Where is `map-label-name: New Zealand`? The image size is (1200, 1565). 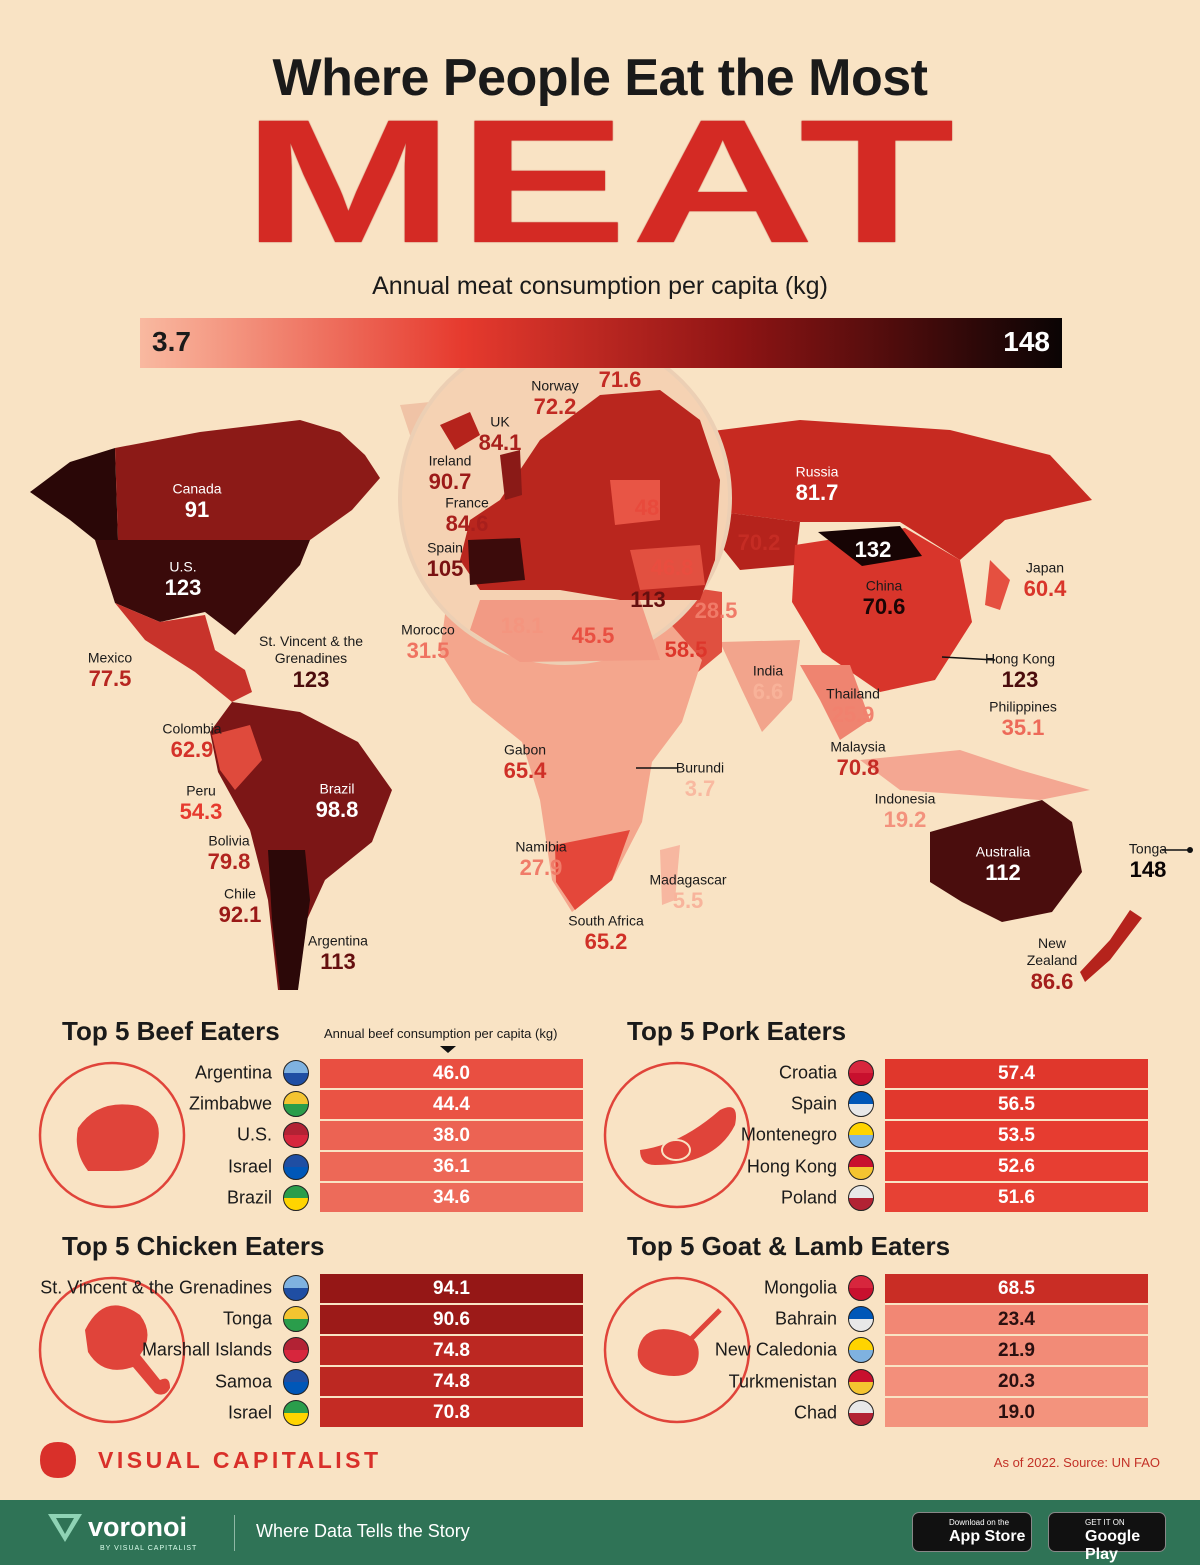
map-label-name: New Zealand is located at coordinates (1052, 951).